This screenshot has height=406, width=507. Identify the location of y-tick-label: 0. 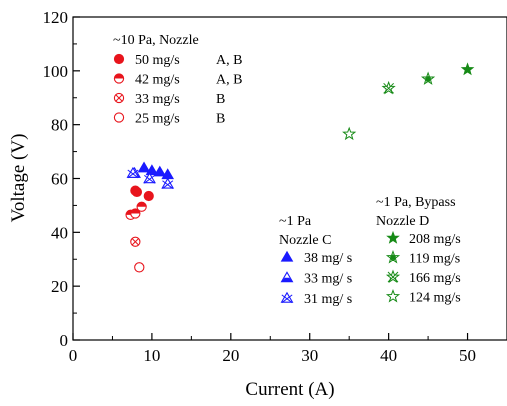
(64, 340).